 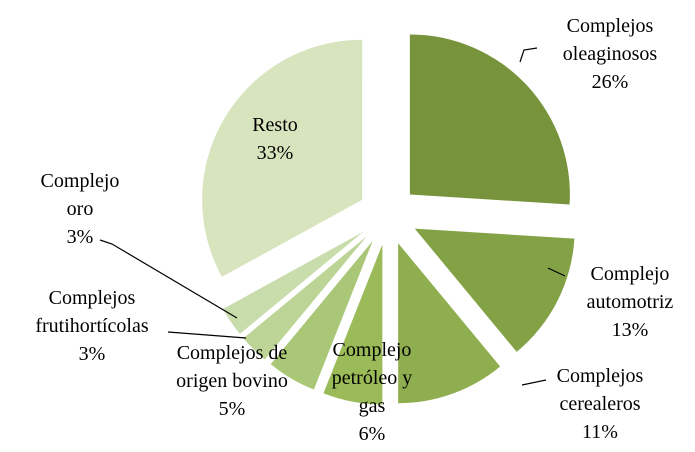 I want to click on category-label: Complejos frutihortícolas, so click(x=92, y=312).